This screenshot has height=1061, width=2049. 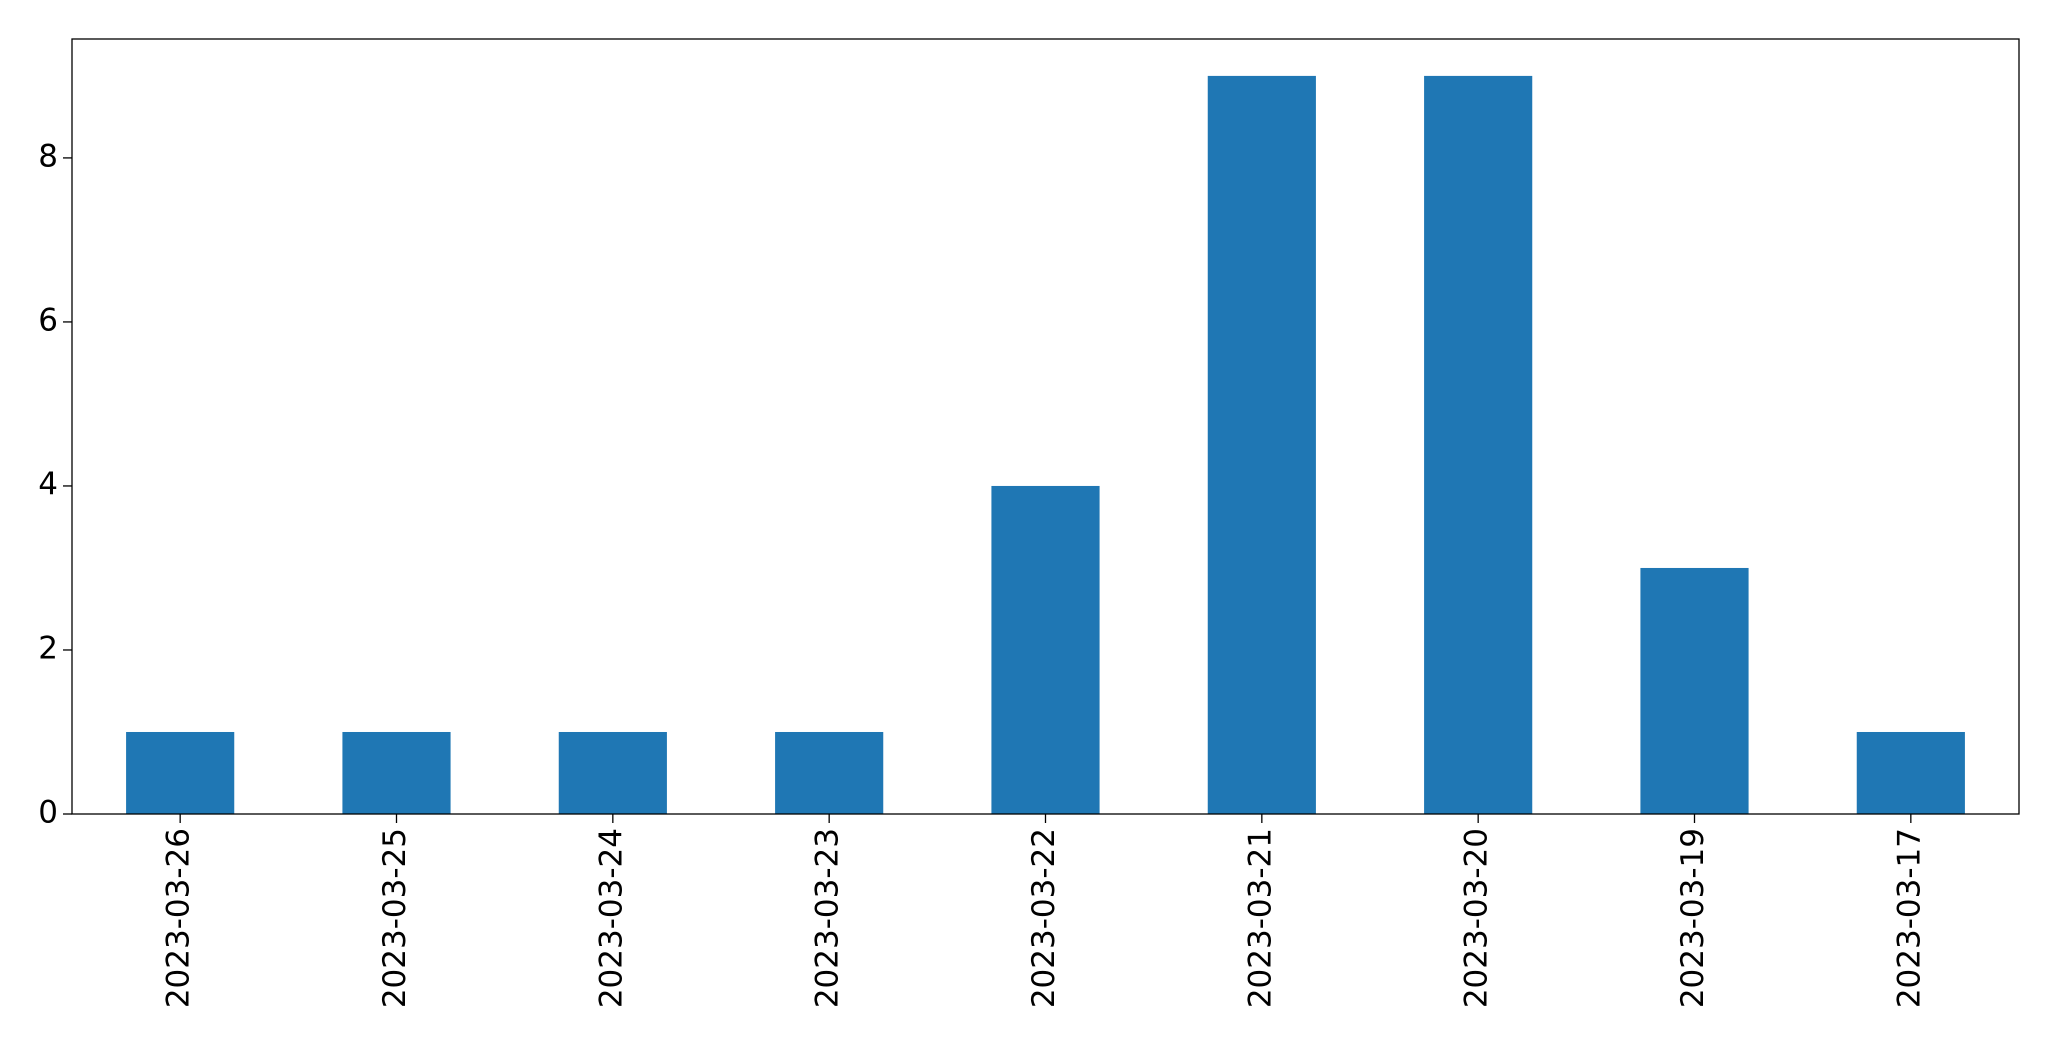 I want to click on y-tick-label: 0, so click(x=48, y=813).